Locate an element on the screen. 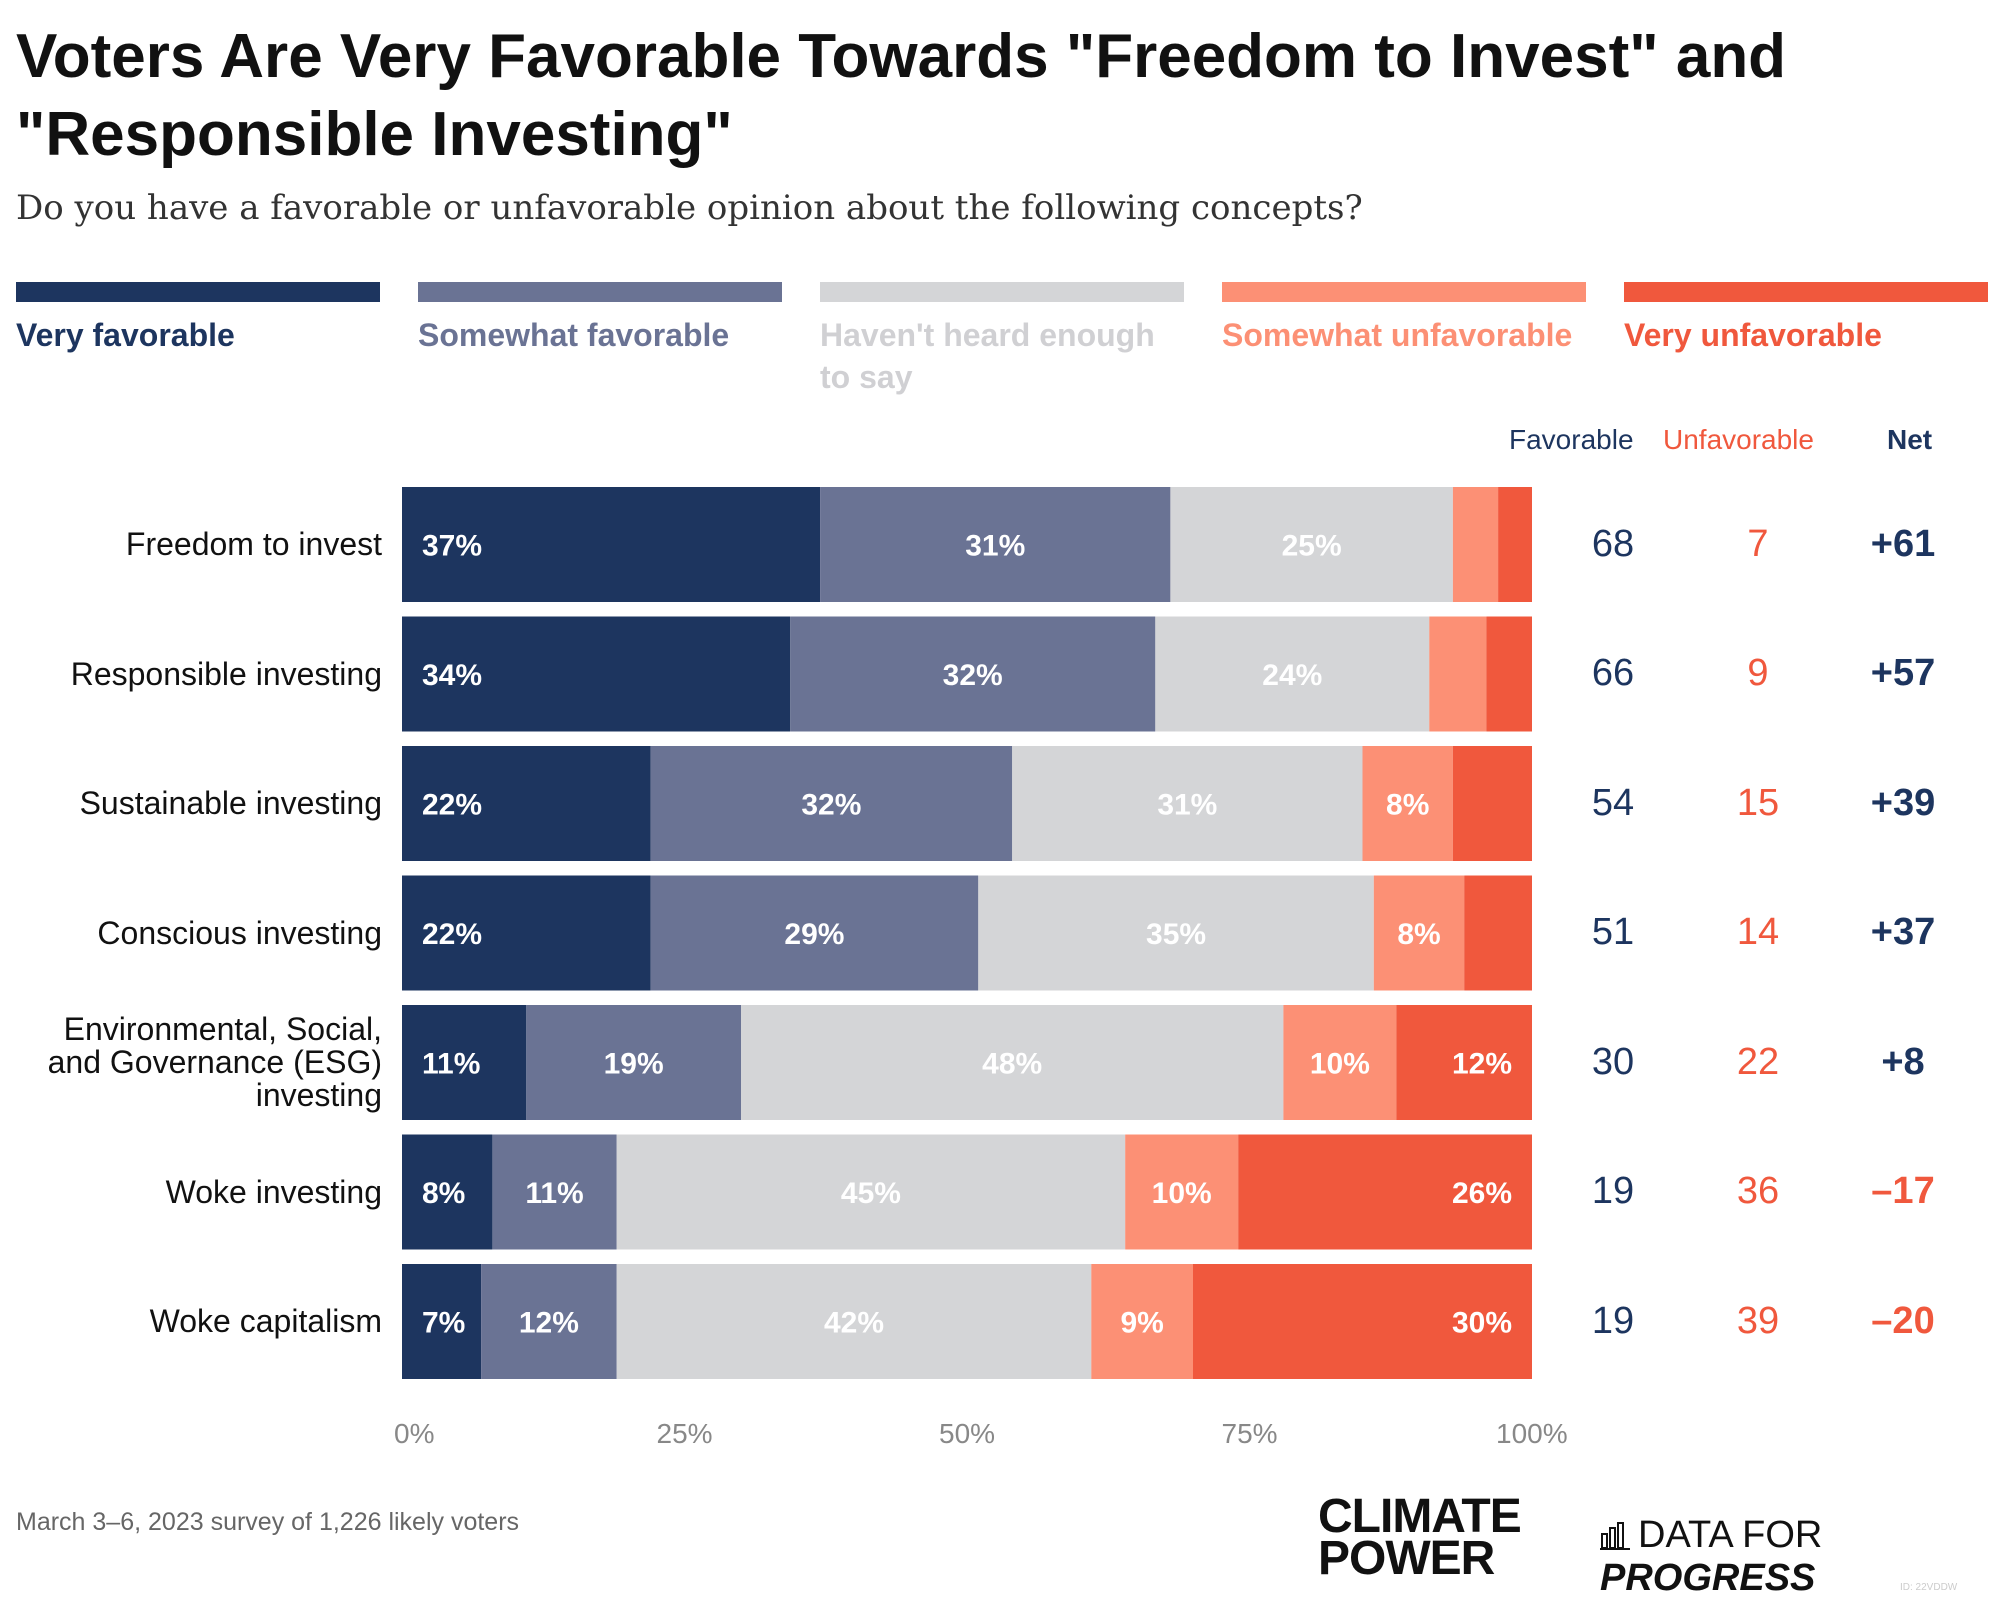 The height and width of the screenshot is (1600, 1999). bar-woke-investing-very-favorable is located at coordinates (447, 1192).